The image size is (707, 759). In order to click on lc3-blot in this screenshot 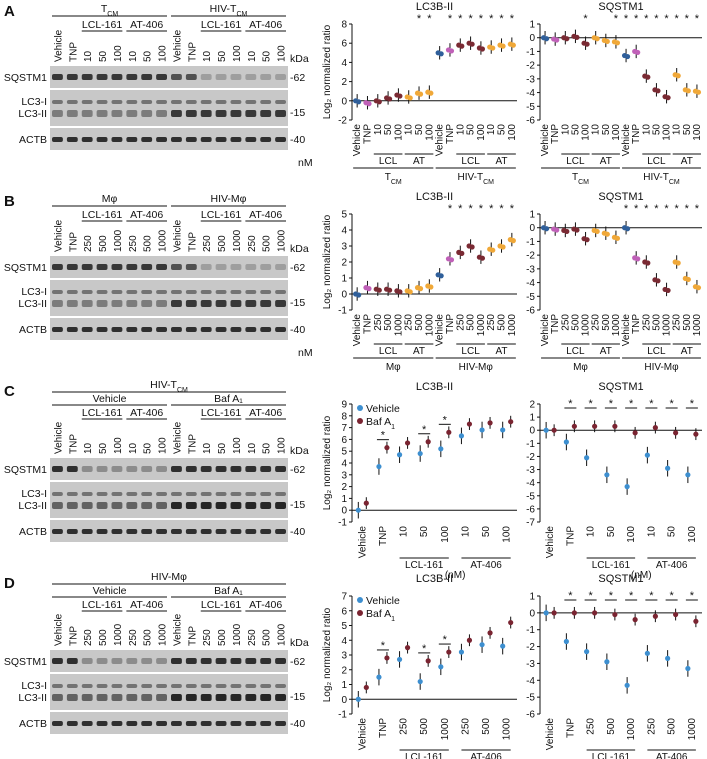, I will do `click(169, 500)`.